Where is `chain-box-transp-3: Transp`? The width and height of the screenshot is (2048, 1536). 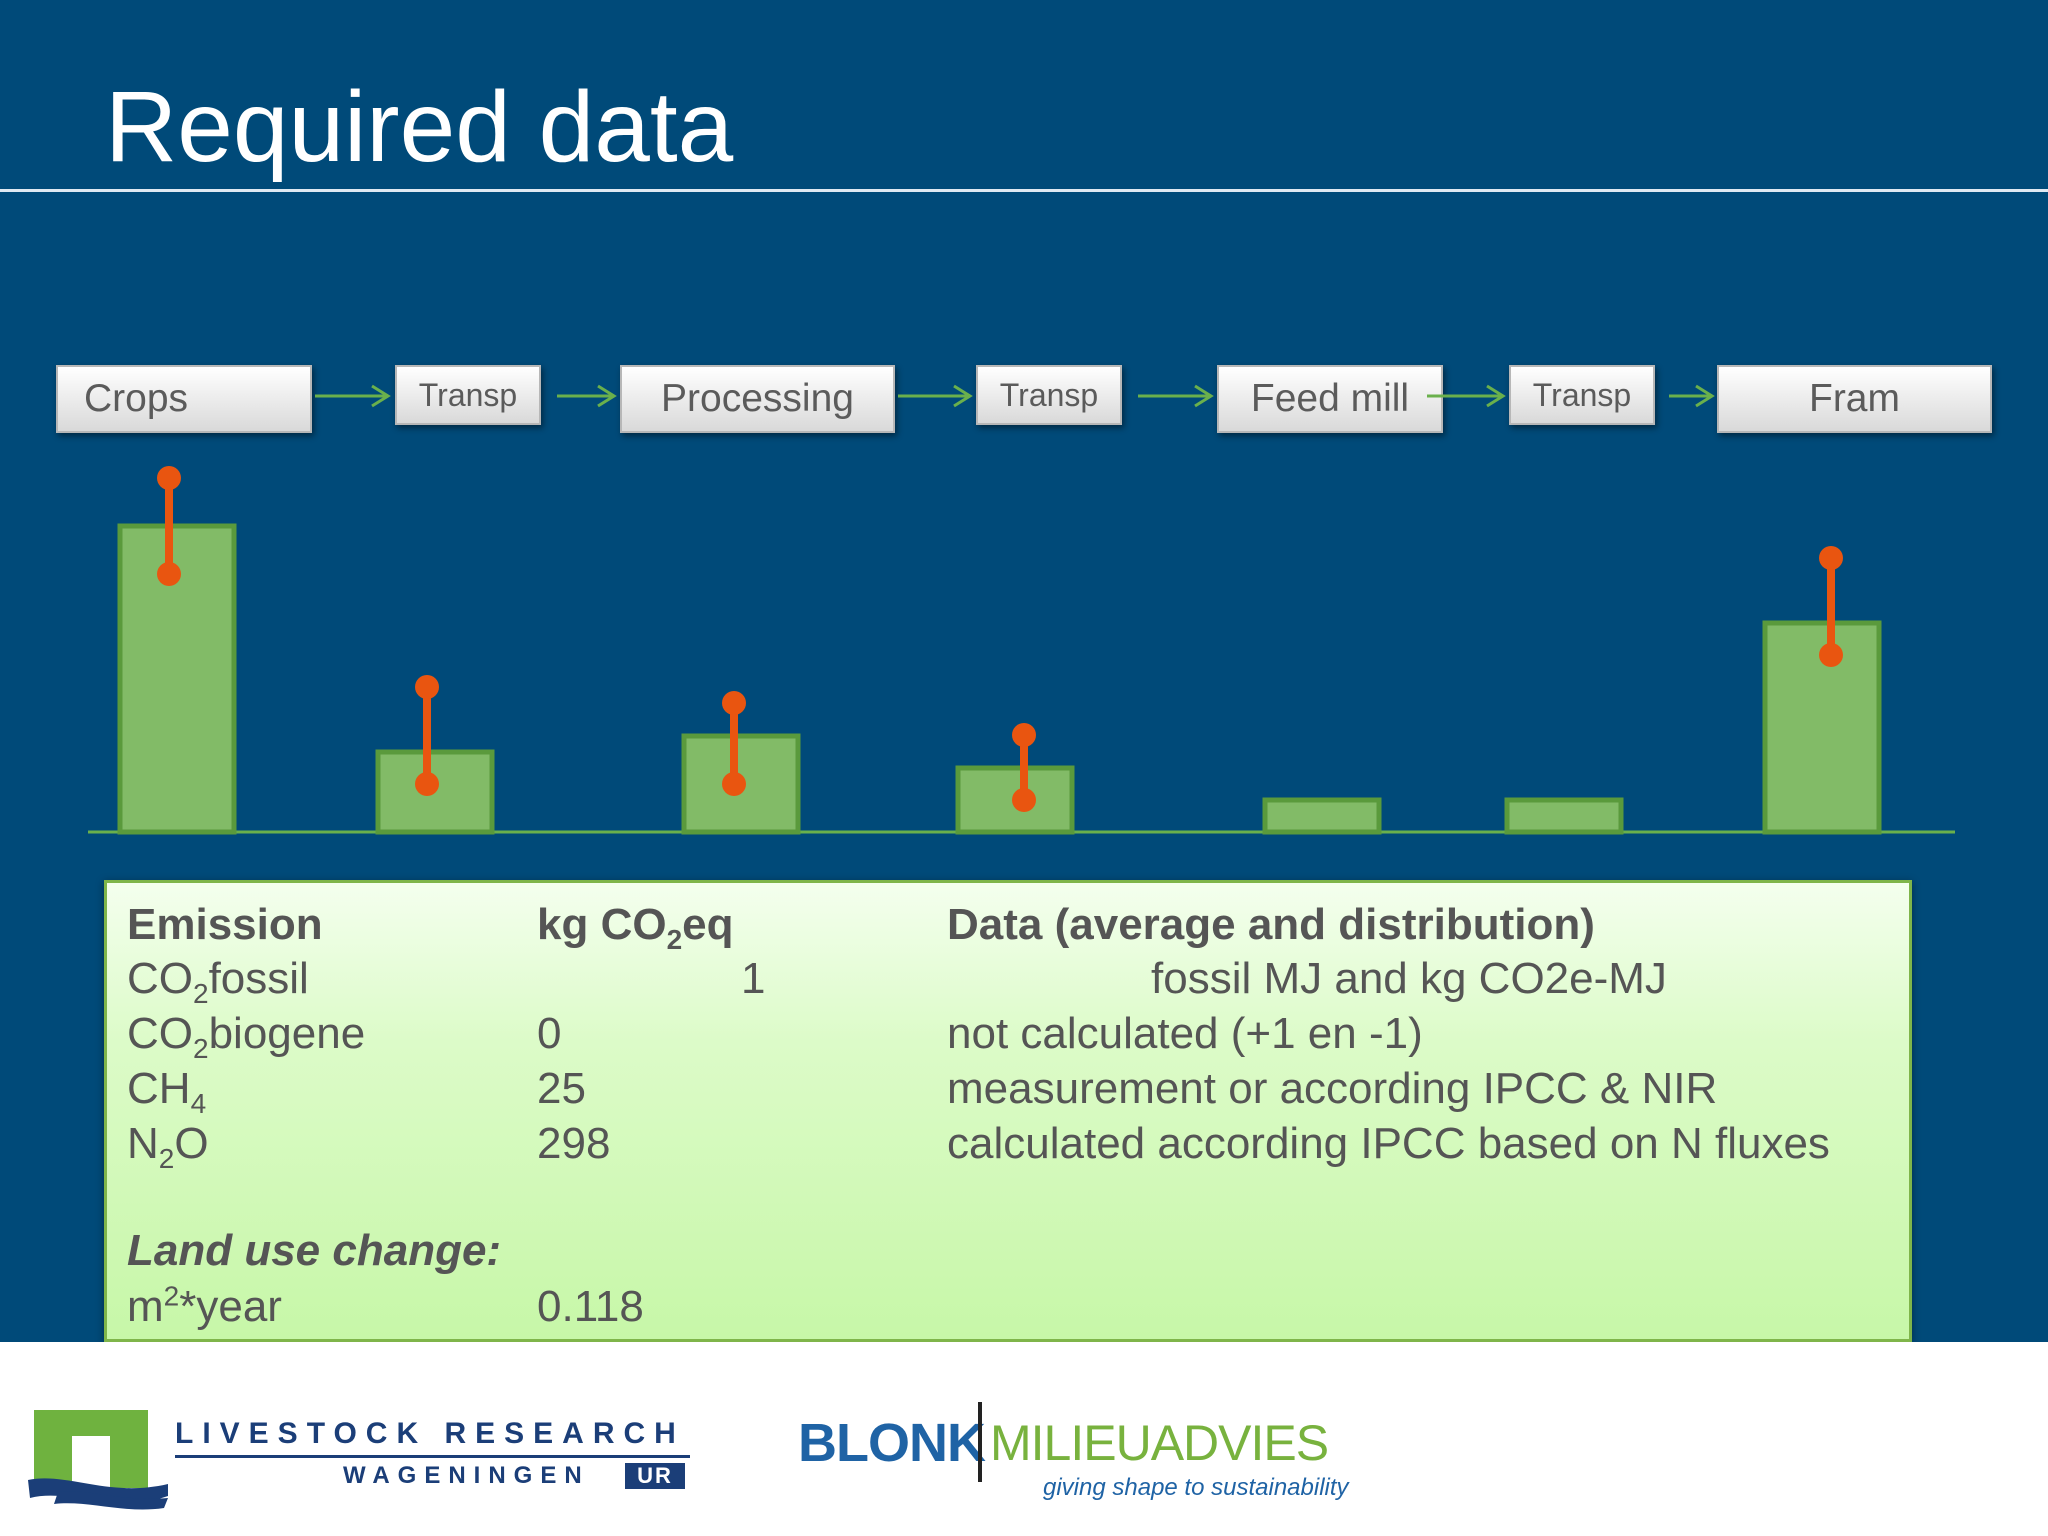 chain-box-transp-3: Transp is located at coordinates (1582, 395).